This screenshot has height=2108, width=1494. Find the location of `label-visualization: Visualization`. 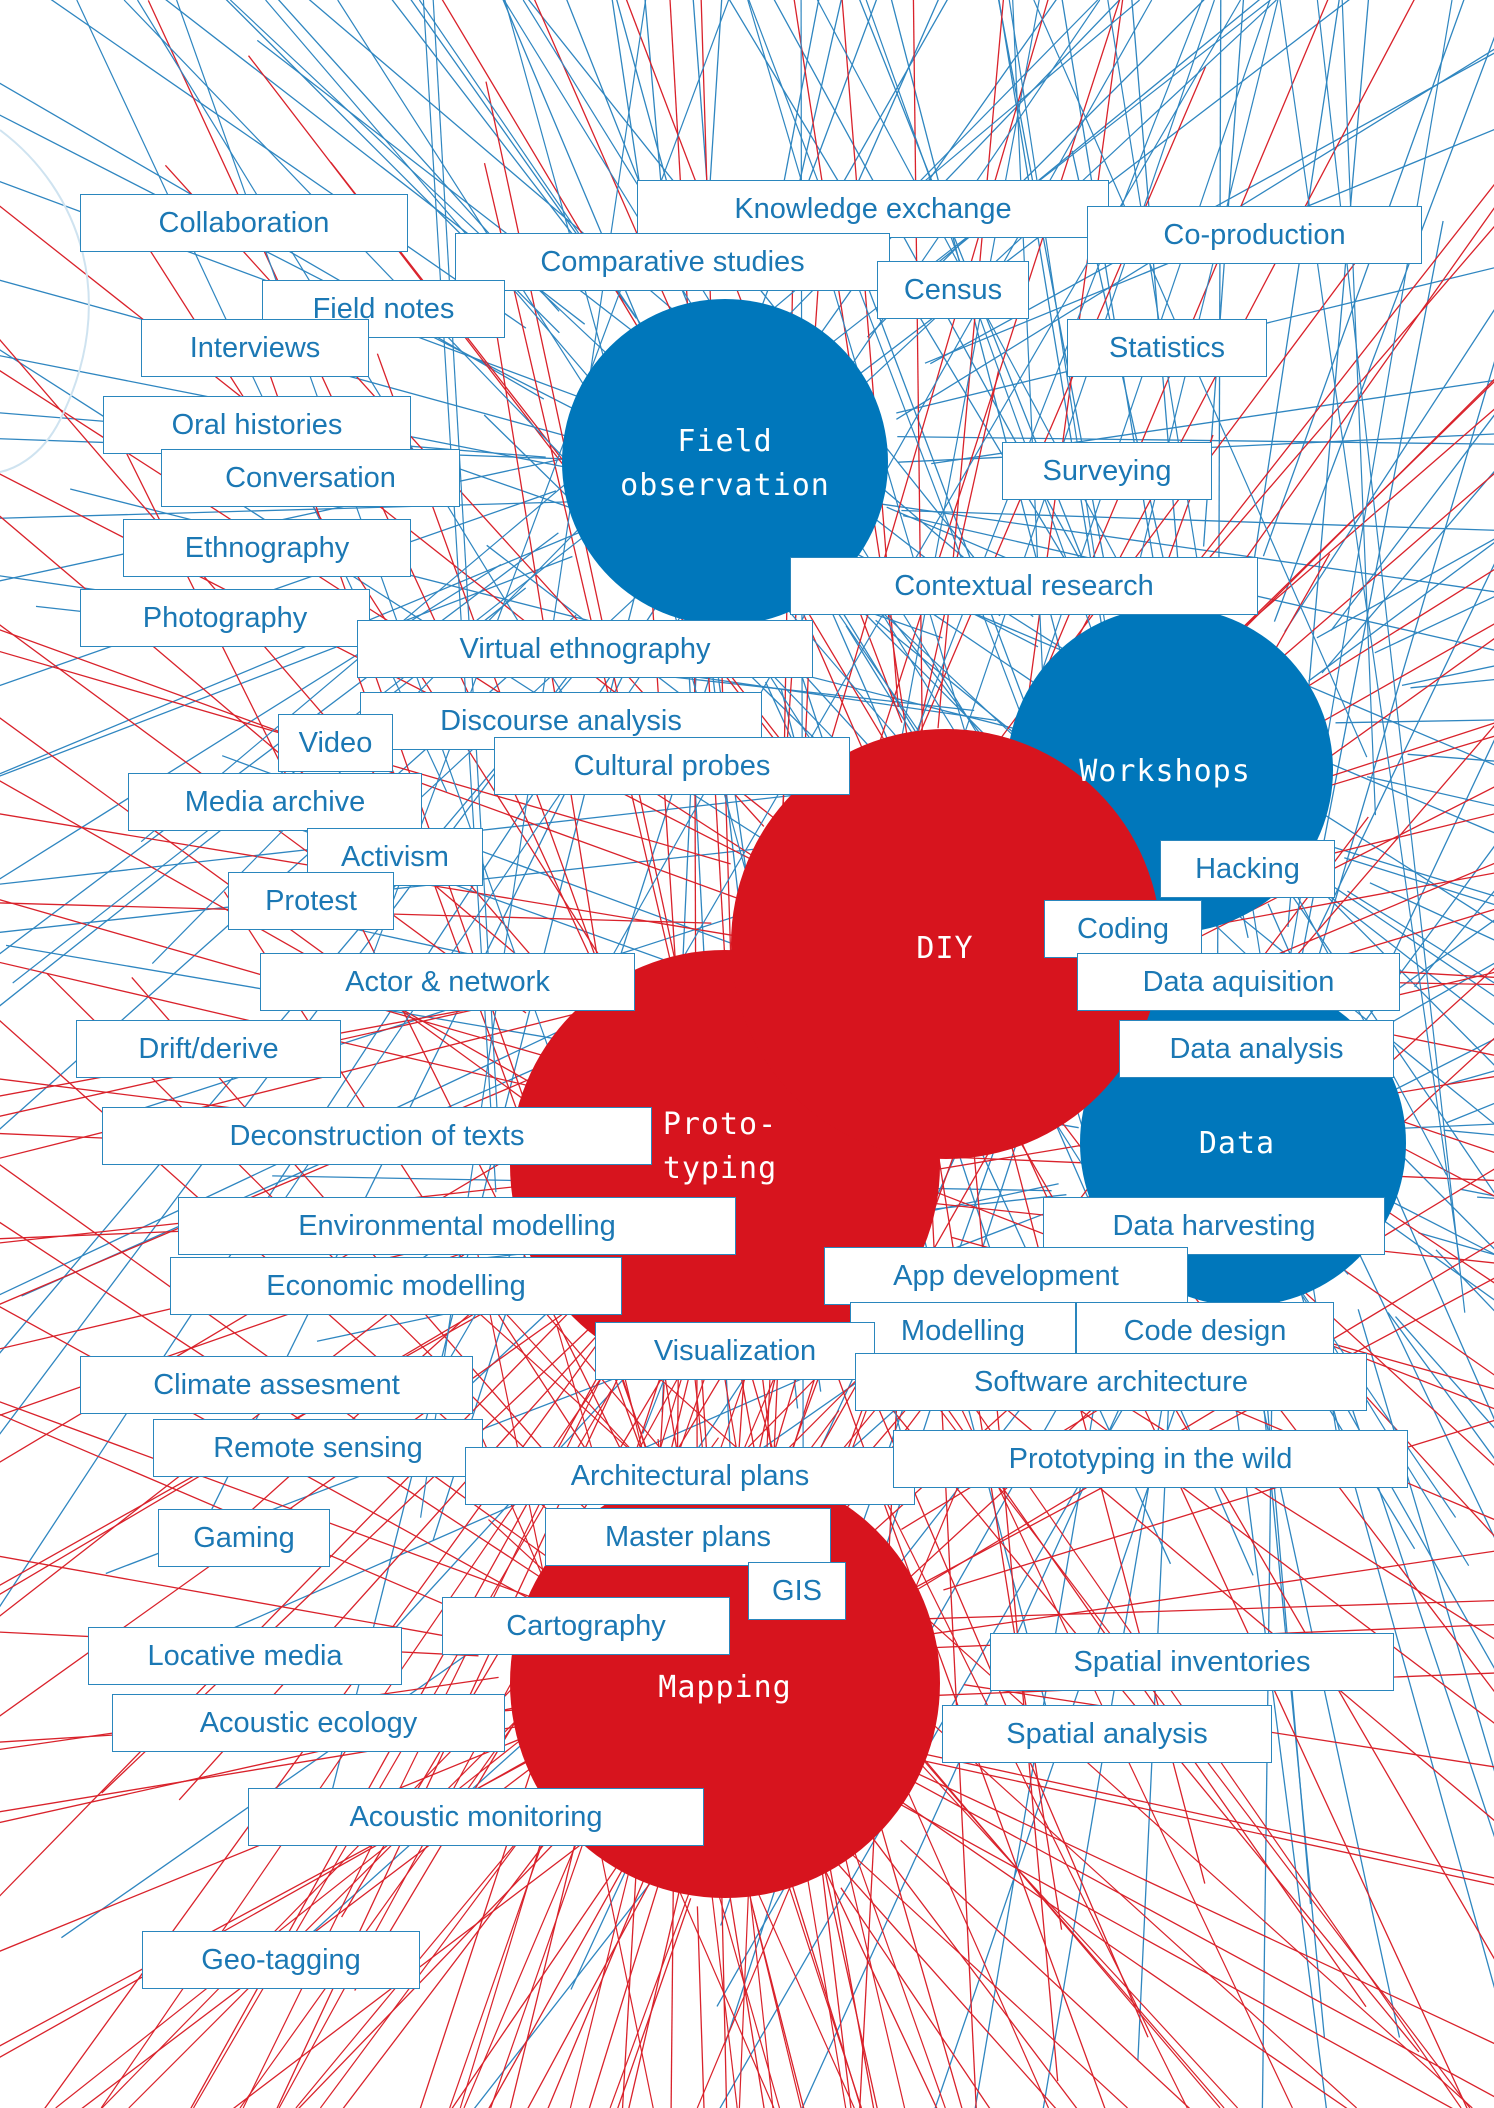

label-visualization: Visualization is located at coordinates (735, 1351).